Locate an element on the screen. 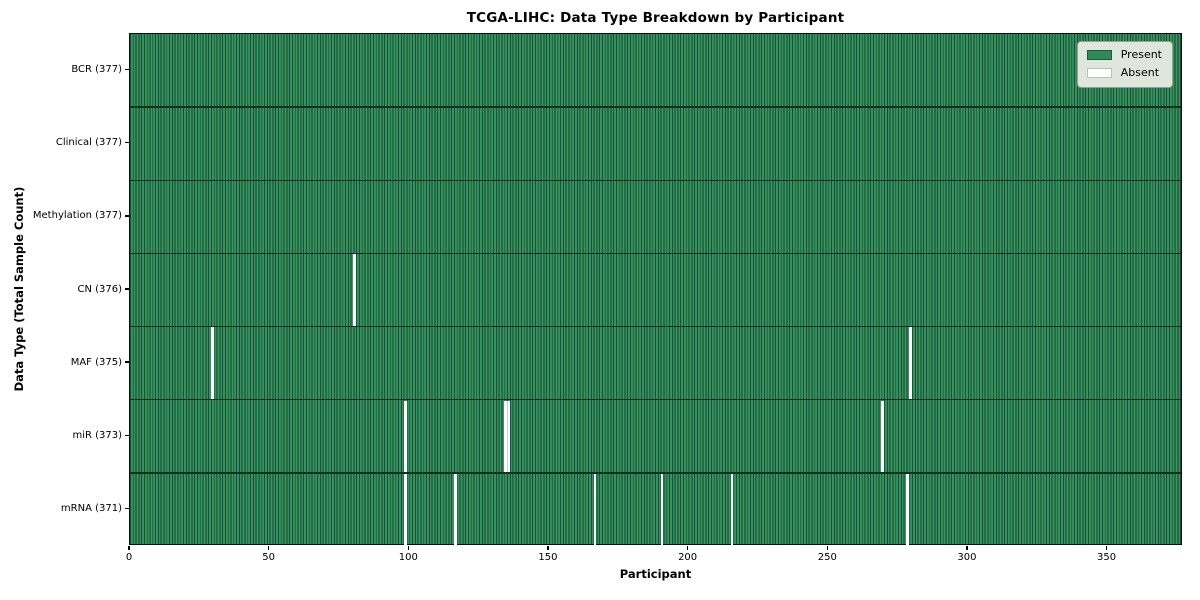  y-tick-label-Clinical: Clinical (377) is located at coordinates (88, 143).